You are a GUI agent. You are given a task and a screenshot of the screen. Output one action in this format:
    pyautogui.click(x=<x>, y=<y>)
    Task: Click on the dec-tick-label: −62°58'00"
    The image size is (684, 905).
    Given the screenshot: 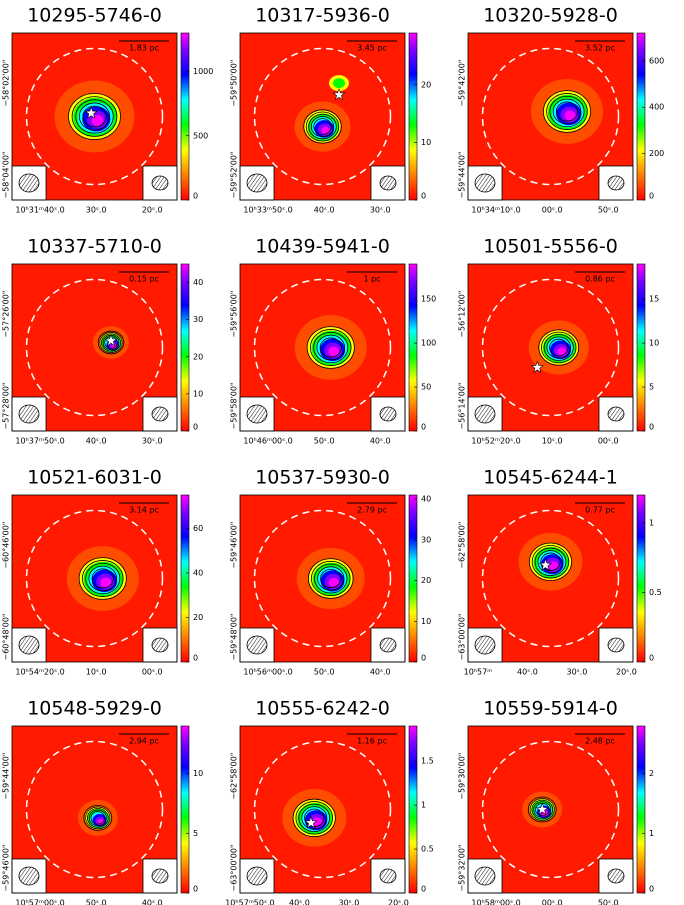 What is the action you would take?
    pyautogui.click(x=462, y=545)
    